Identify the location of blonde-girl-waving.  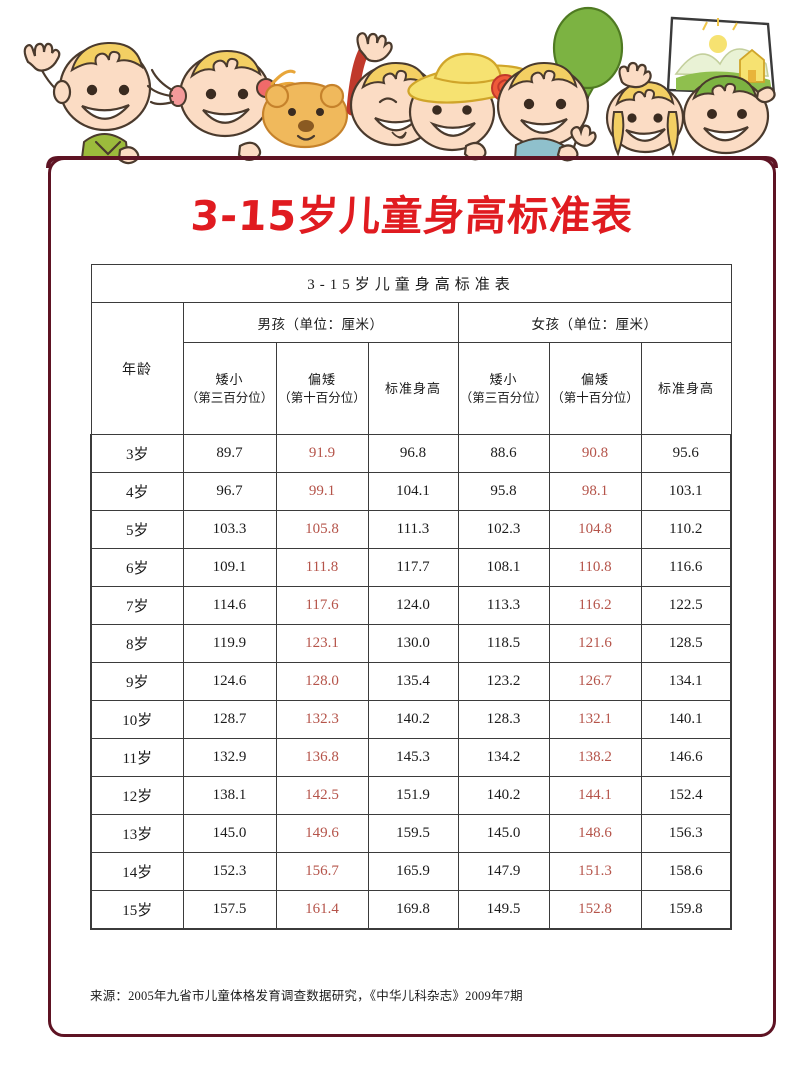
(645, 109).